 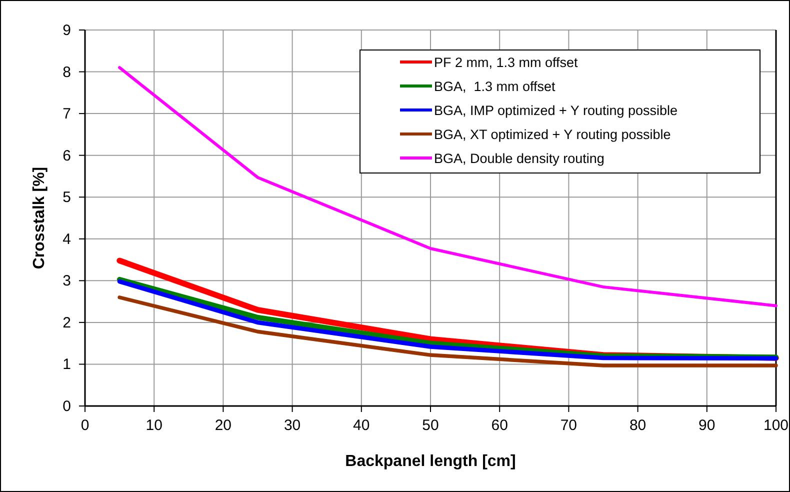 What do you see at coordinates (154, 425) in the screenshot?
I see `x-tick-label: 10` at bounding box center [154, 425].